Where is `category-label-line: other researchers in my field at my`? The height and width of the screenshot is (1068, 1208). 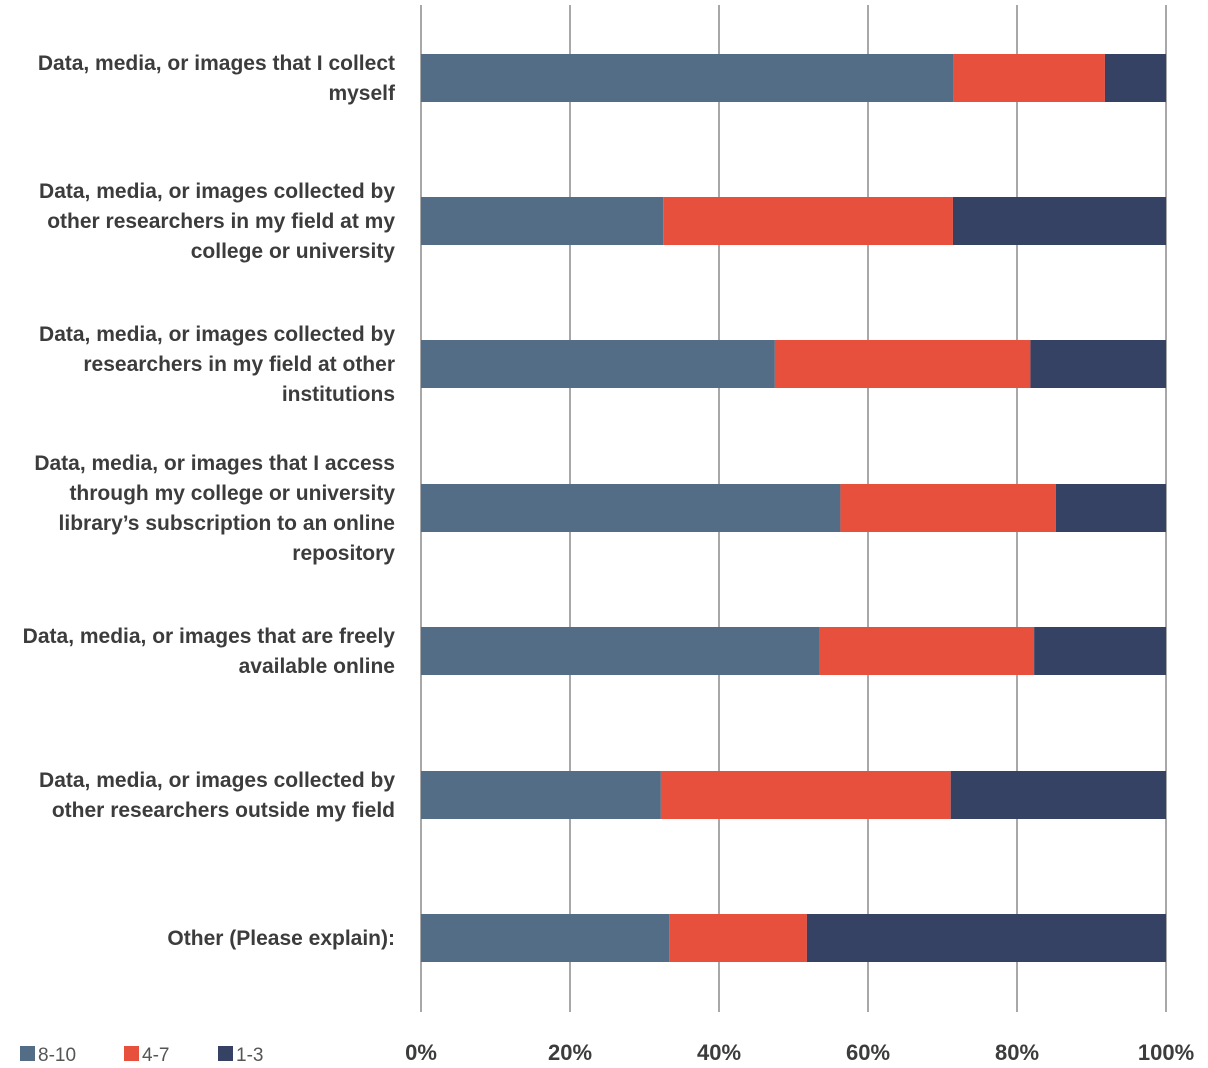
category-label-line: other researchers in my field at my is located at coordinates (221, 221).